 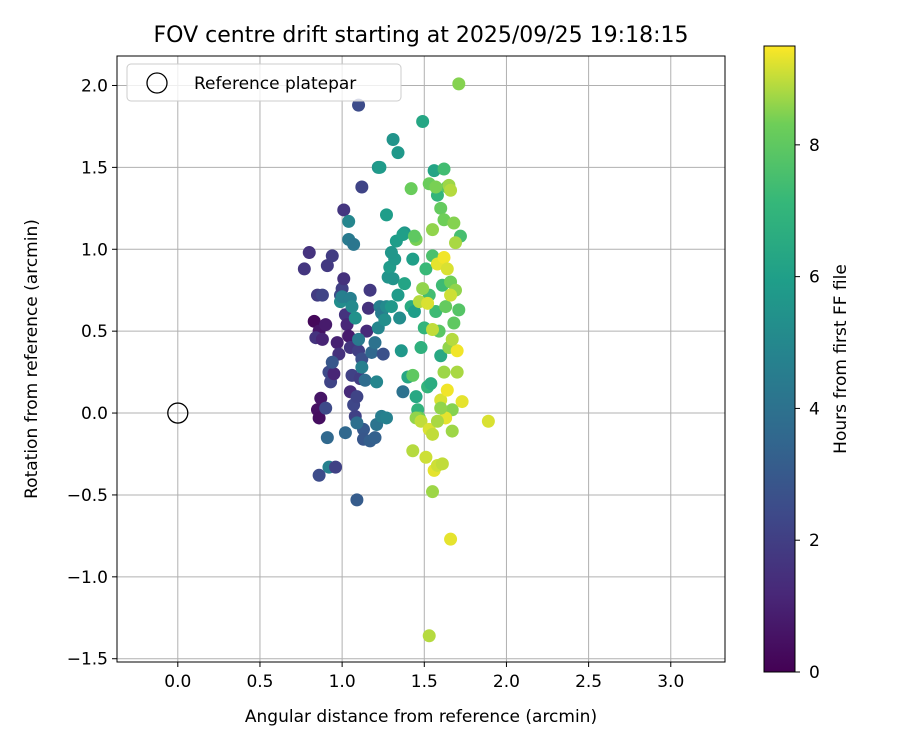 I want to click on y-tick-label: 2.0, so click(x=94, y=86).